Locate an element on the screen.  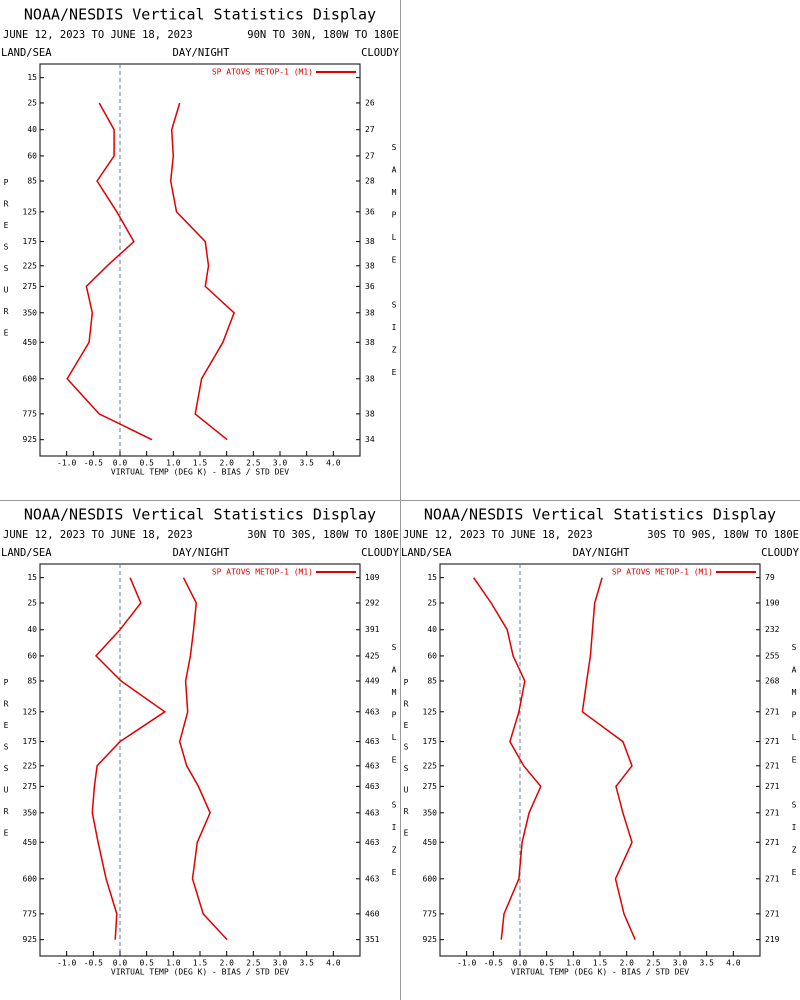
x-axis-label: VIRTUAL TEMP (DEG K) - BIAS / STD DEV is located at coordinates (200, 472).